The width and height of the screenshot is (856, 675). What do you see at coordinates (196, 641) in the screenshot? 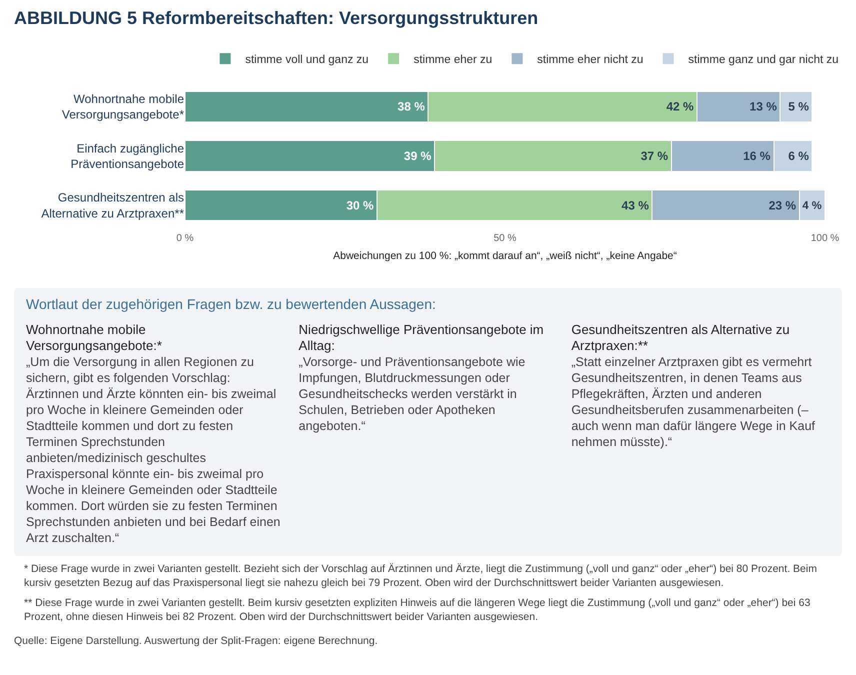
I see `source-note: Quelle: Eigene Darstellung. Auswertung der Split-Fragen: eigene Berechnung.` at bounding box center [196, 641].